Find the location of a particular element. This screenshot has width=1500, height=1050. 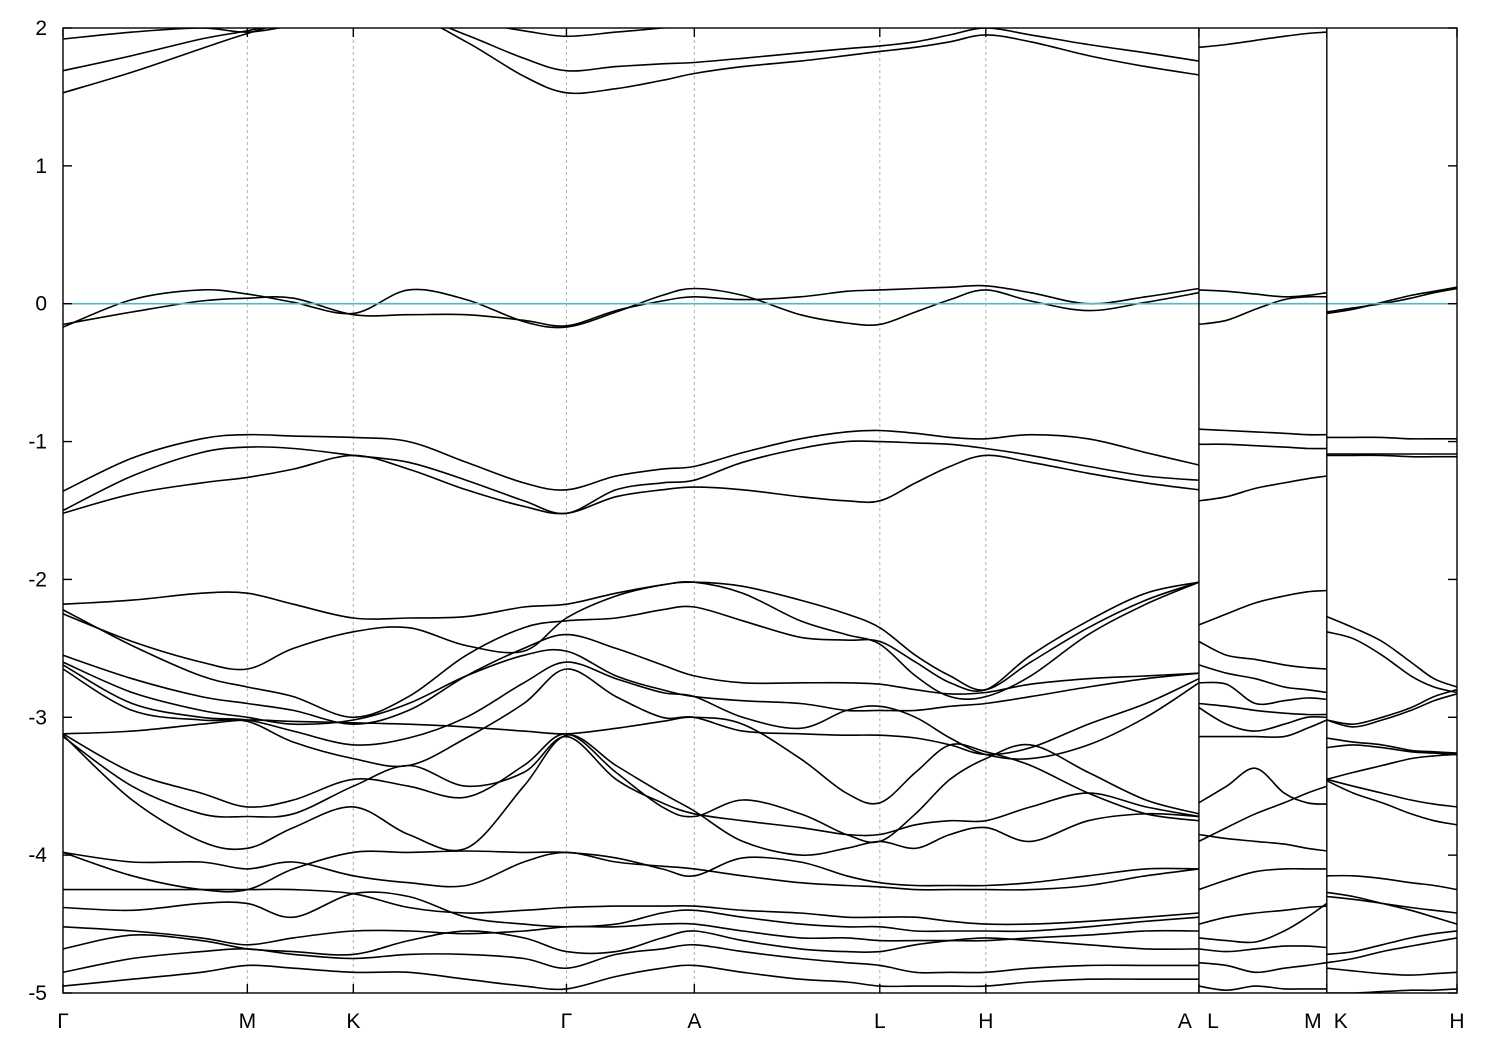

segment-breaks is located at coordinates (1263, 510).